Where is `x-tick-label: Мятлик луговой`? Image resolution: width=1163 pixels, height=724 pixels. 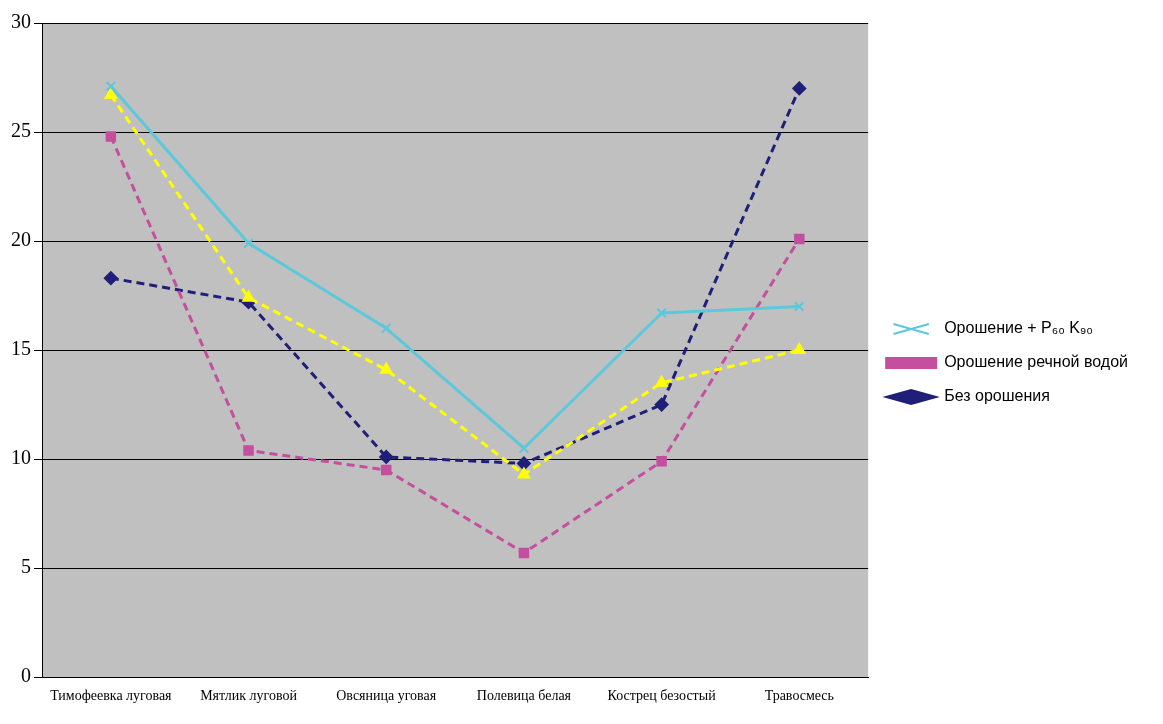 x-tick-label: Мятлик луговой is located at coordinates (249, 696).